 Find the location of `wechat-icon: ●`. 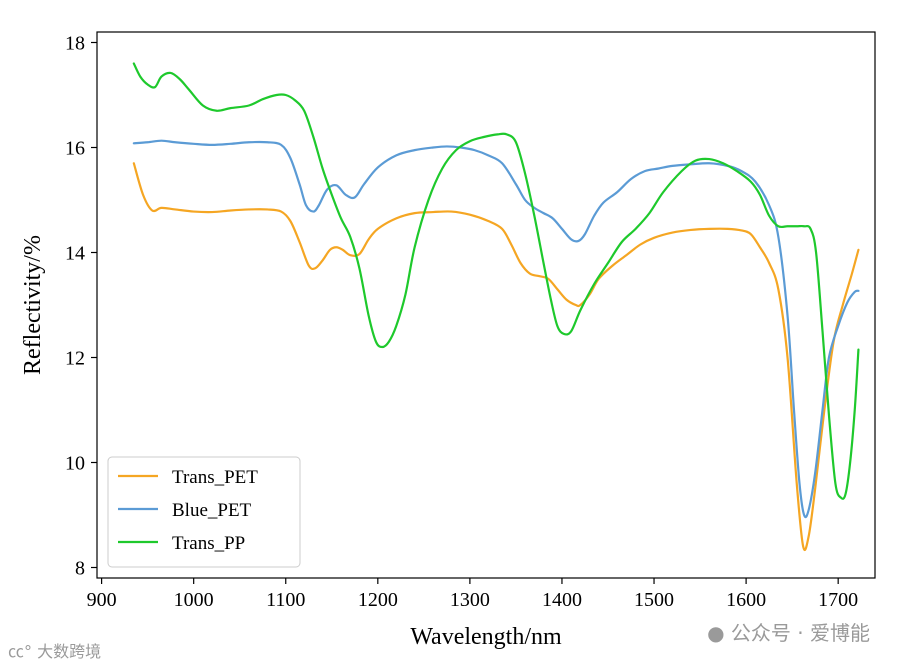

wechat-icon: ● is located at coordinates (716, 633).